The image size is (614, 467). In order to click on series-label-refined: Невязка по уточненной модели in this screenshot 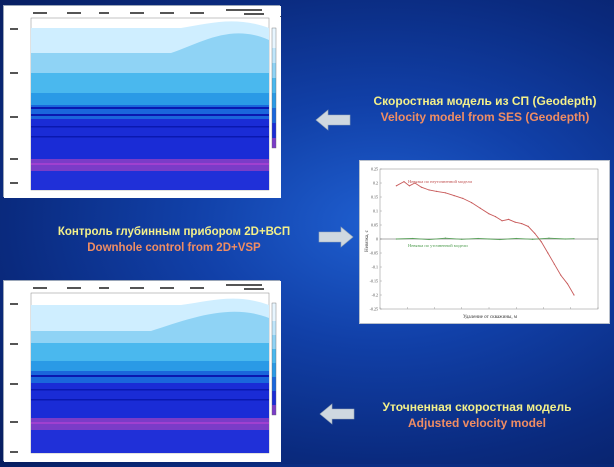, I will do `click(438, 245)`.